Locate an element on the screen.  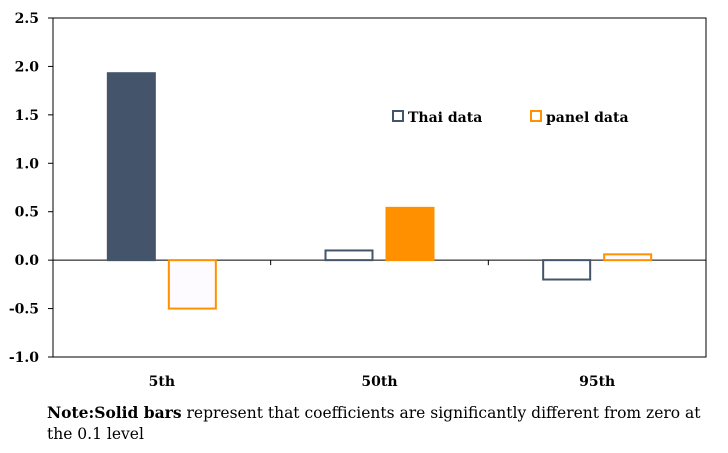
y-tick-label: 1.5 is located at coordinates (27, 116).